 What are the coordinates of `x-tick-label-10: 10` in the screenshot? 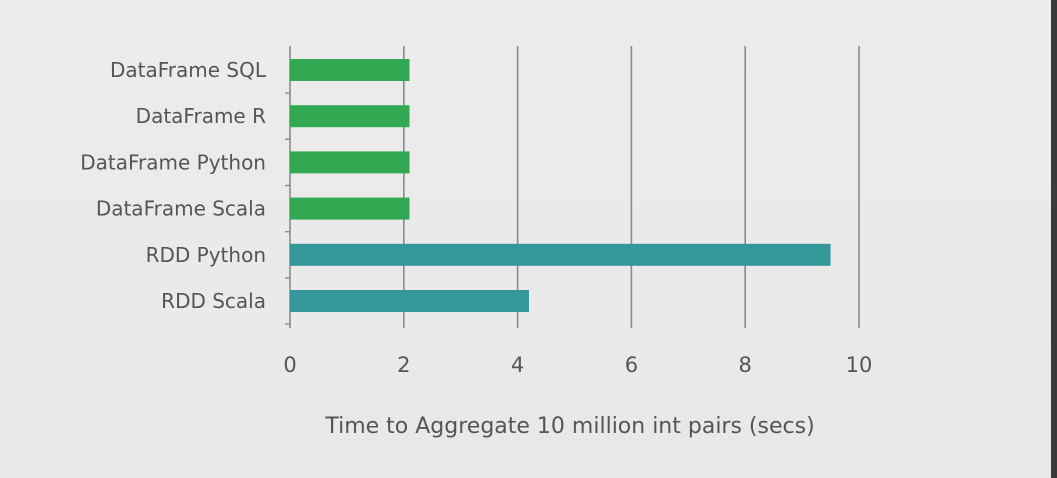 It's located at (859, 365).